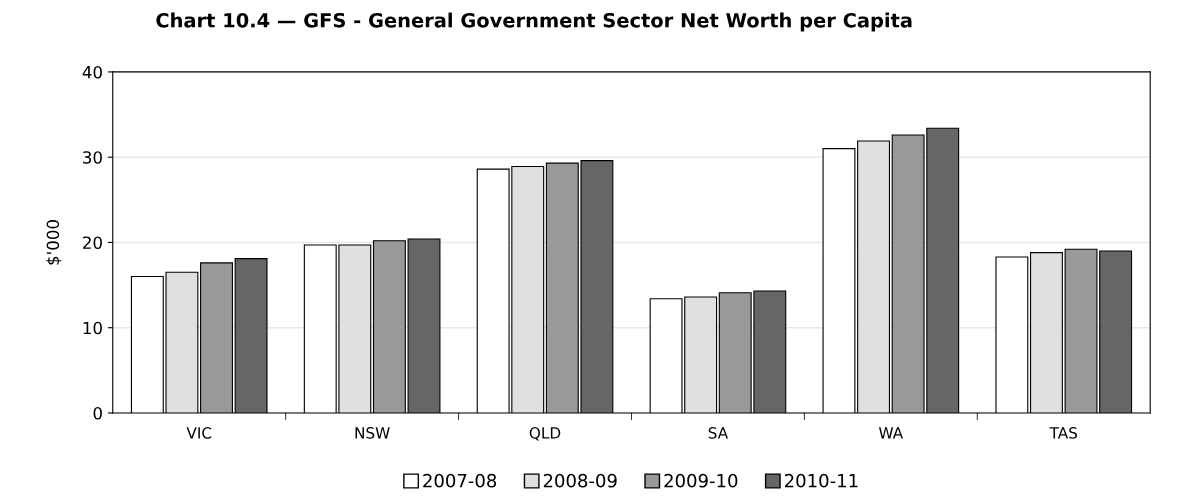 The image size is (1187, 503). Describe the element at coordinates (92, 157) in the screenshot. I see `y-tick-label: 30` at that location.